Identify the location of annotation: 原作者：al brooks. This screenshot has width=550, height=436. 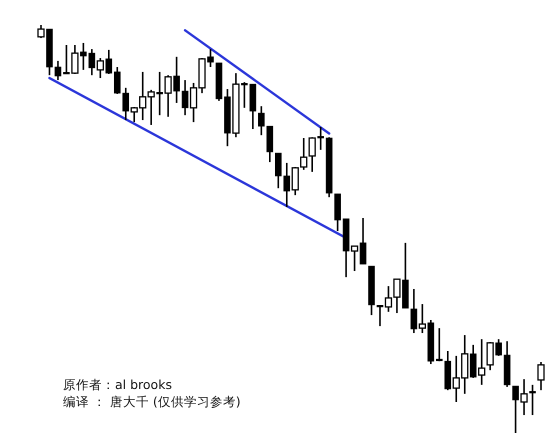
(117, 384).